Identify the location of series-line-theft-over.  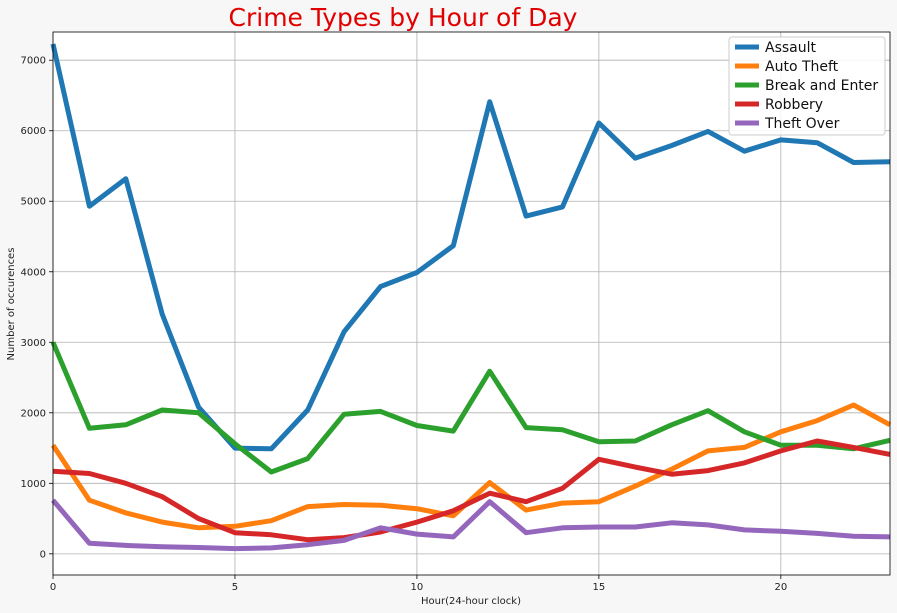
(471, 525).